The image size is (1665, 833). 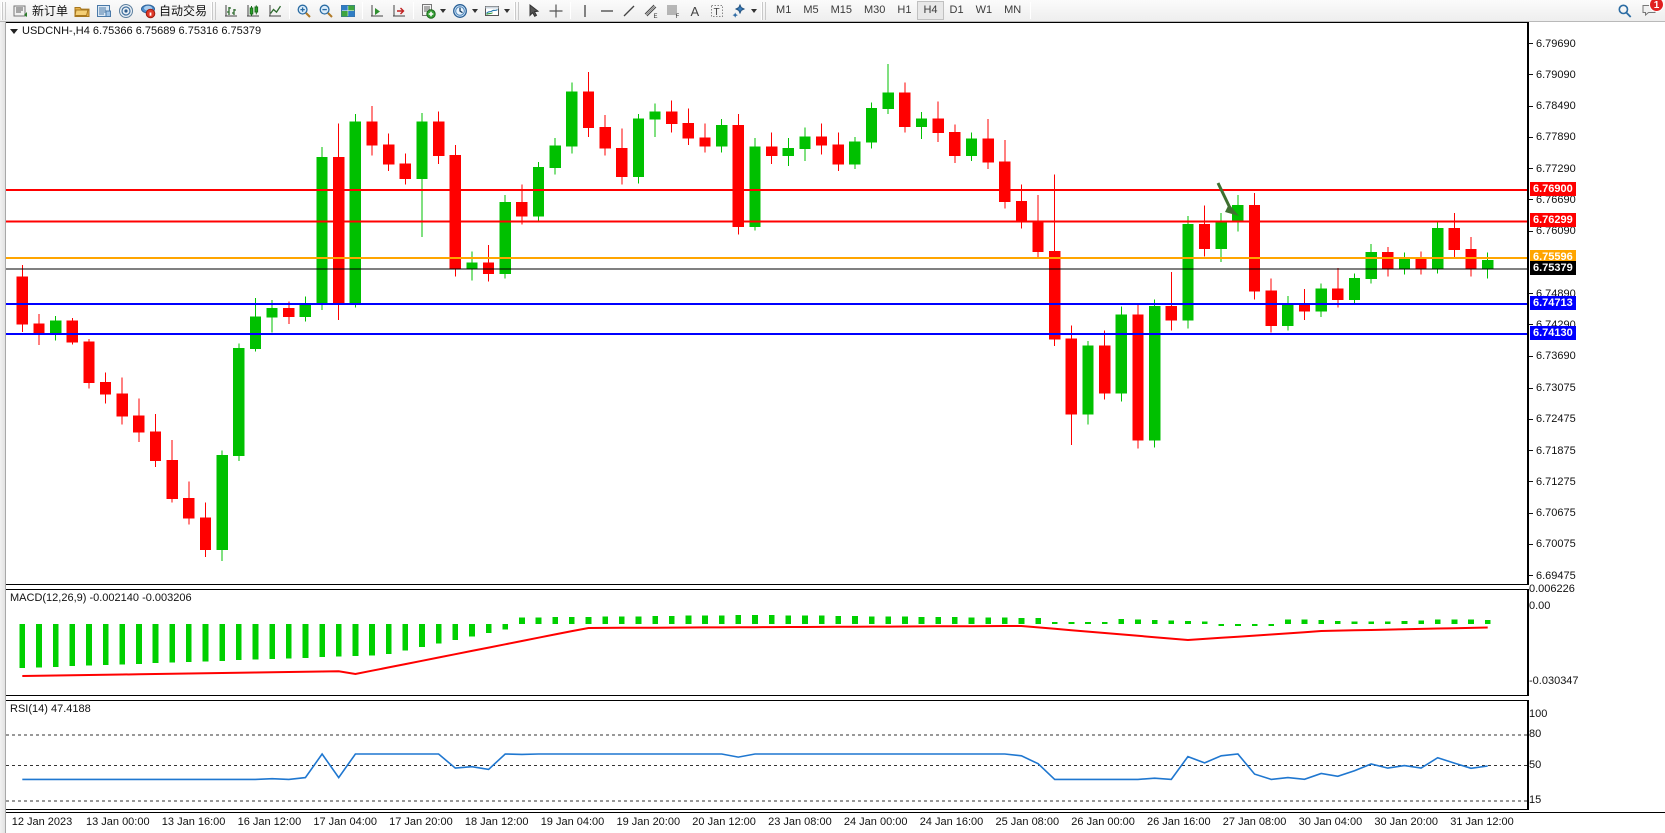 I want to click on price-tick-label: 6.73690, so click(x=1556, y=356).